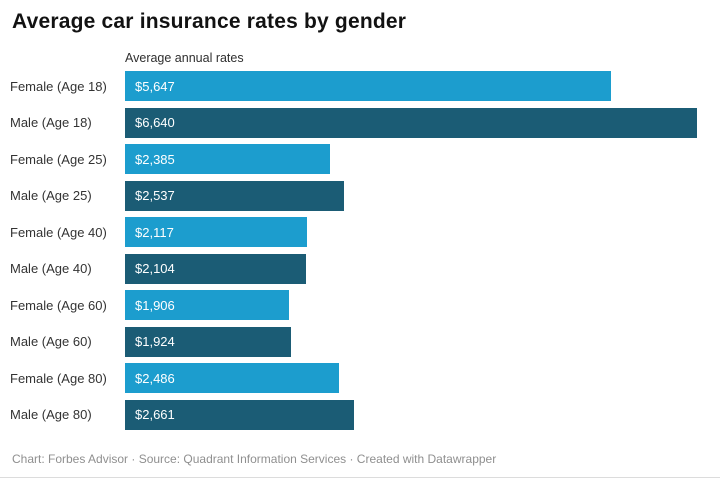  What do you see at coordinates (207, 305) in the screenshot?
I see `bar-female: $1,906` at bounding box center [207, 305].